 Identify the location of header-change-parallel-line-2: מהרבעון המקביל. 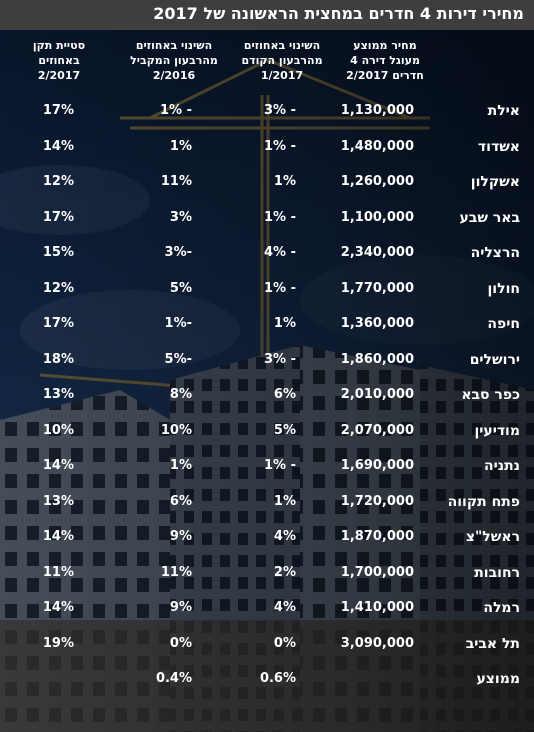
(174, 60).